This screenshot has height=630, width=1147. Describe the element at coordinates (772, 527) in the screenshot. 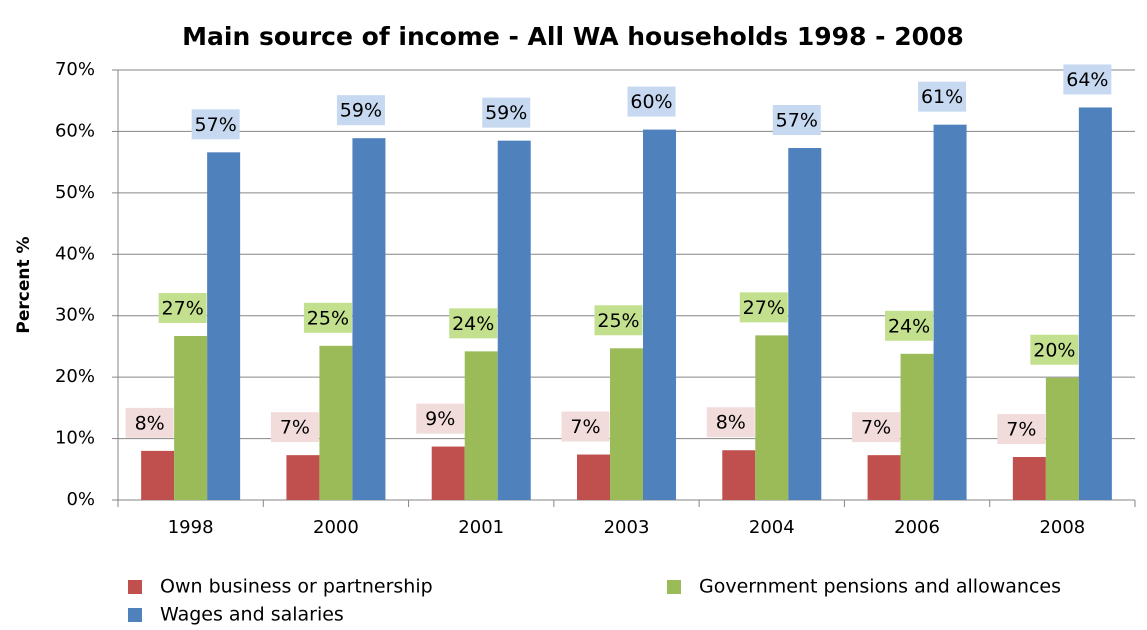

I see `x-tick-label: 2004` at that location.